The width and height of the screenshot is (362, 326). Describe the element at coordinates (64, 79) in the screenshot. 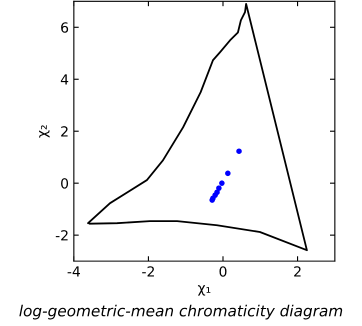

I see `y-tick-label: 4` at that location.